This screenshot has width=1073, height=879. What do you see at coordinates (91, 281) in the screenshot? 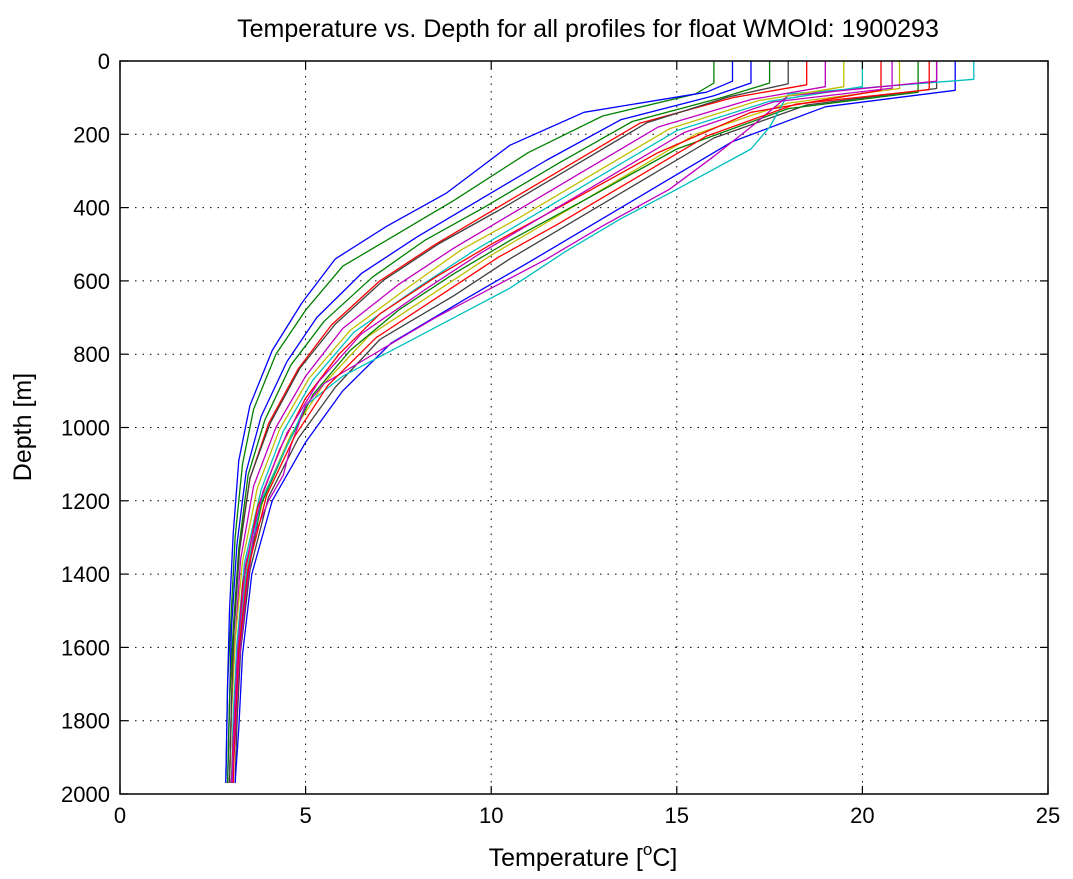
I see `y-tick-label: 600` at bounding box center [91, 281].